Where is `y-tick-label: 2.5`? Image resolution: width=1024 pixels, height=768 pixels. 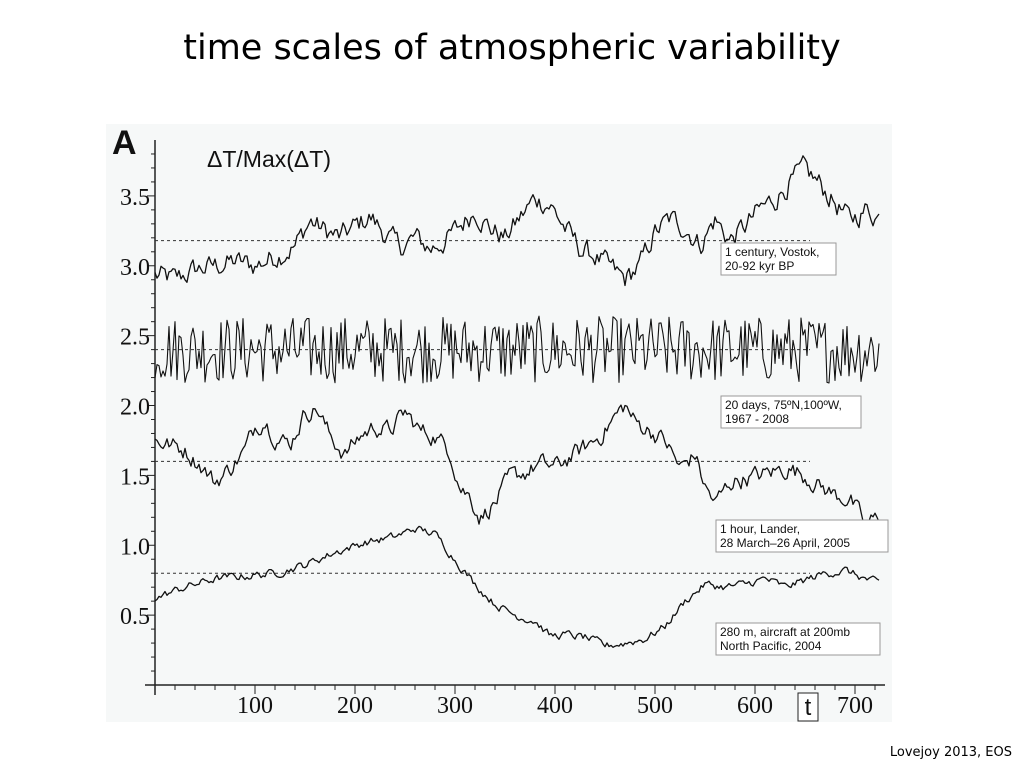 y-tick-label: 2.5 is located at coordinates (135, 338).